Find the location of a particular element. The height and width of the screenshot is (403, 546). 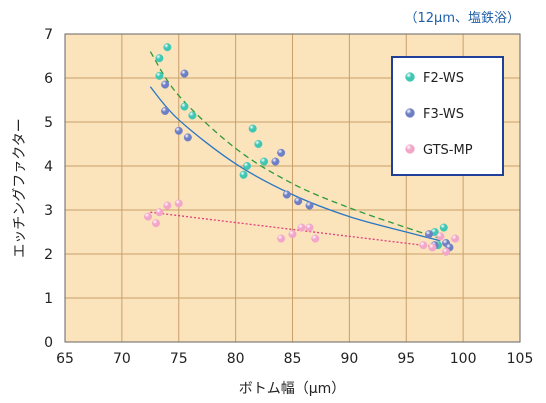

x-axis-ticks: 65 70 75 80 85 90 95 100 105 is located at coordinates (294, 359).